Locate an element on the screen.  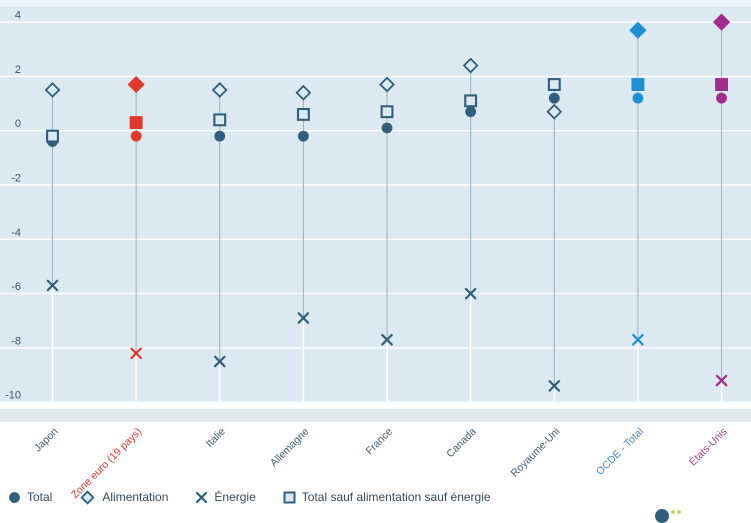
y-tick-label: -2 is located at coordinates (16, 179).